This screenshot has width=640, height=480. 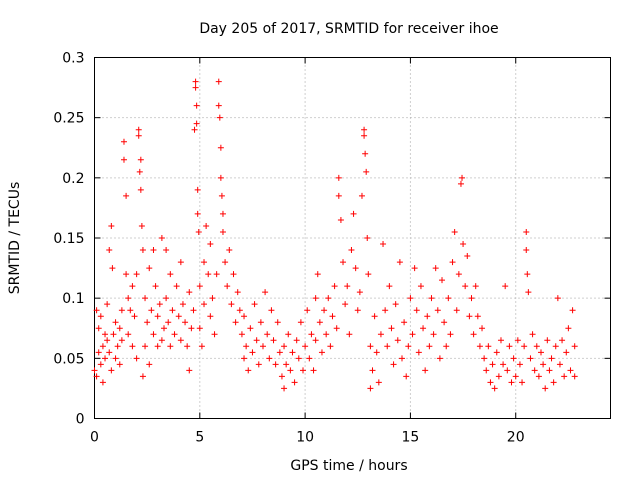 What do you see at coordinates (348, 466) in the screenshot?
I see `x-axis-label: GPS time / hours` at bounding box center [348, 466].